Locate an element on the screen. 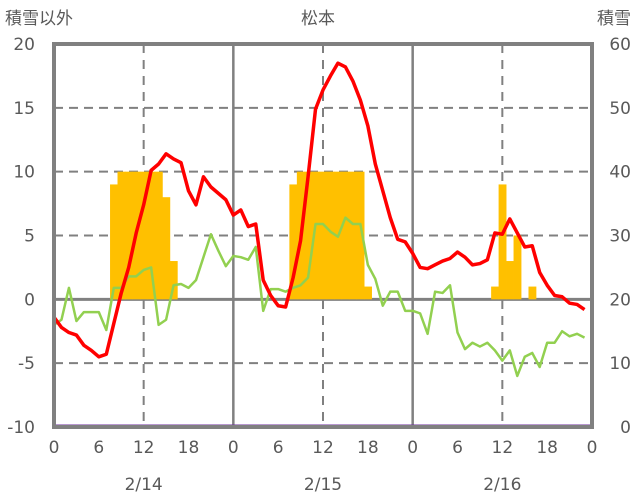 The width and height of the screenshot is (636, 501). right-axis-title: 積雪 is located at coordinates (614, 19).